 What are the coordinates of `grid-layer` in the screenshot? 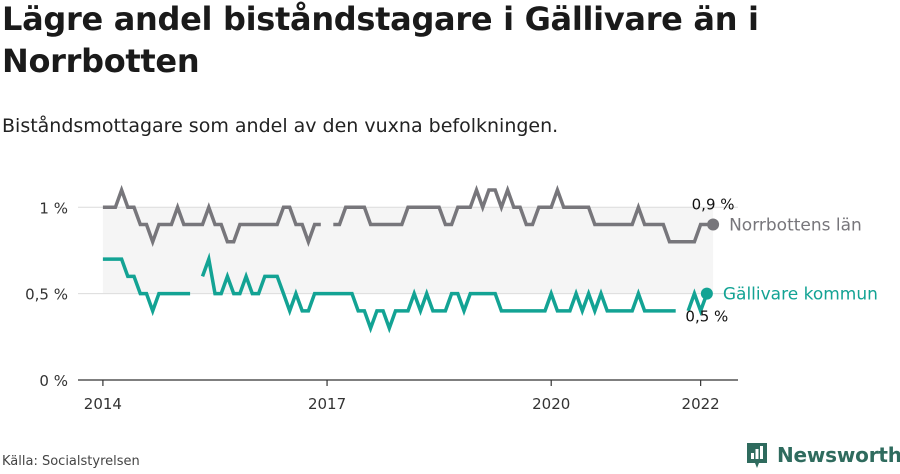 It's located at (408, 250).